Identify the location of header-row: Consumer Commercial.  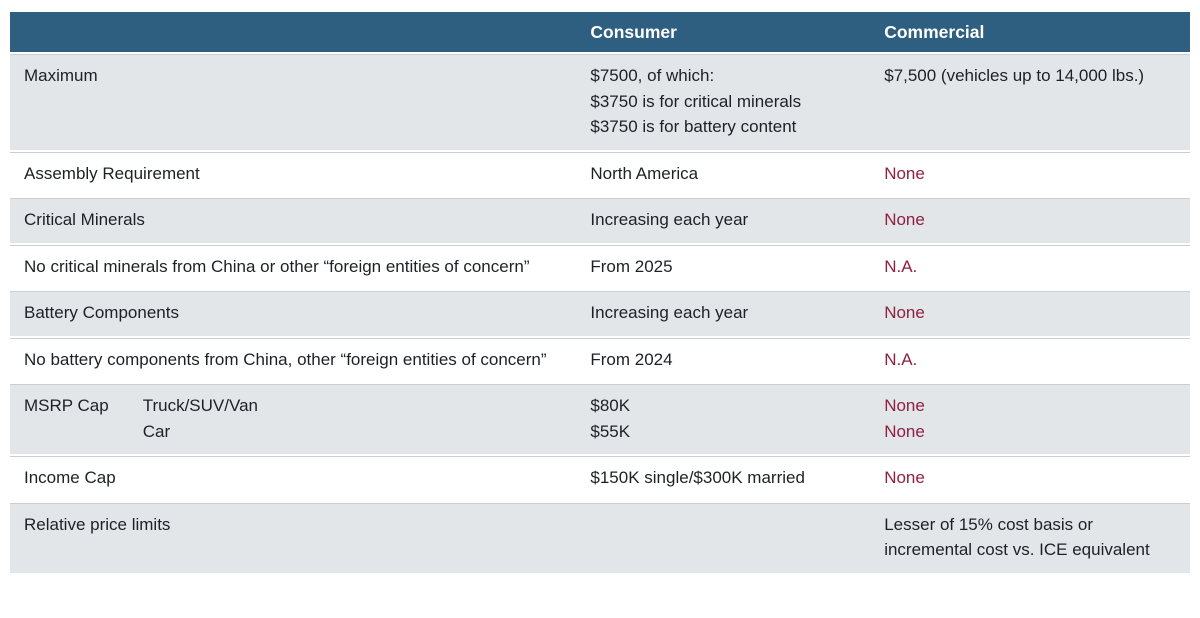
(600, 32).